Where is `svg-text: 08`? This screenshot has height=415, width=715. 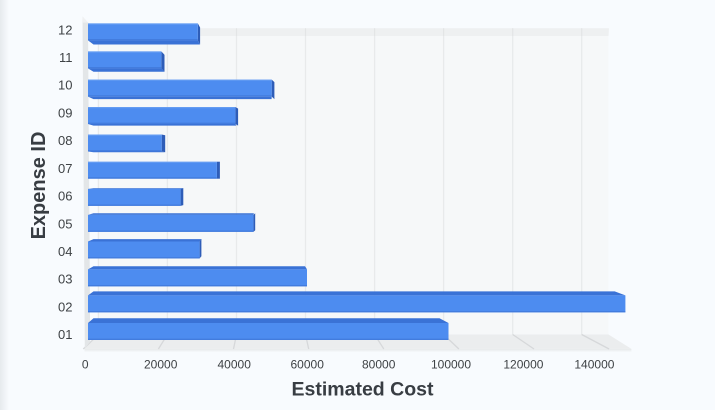 svg-text: 08 is located at coordinates (65, 140).